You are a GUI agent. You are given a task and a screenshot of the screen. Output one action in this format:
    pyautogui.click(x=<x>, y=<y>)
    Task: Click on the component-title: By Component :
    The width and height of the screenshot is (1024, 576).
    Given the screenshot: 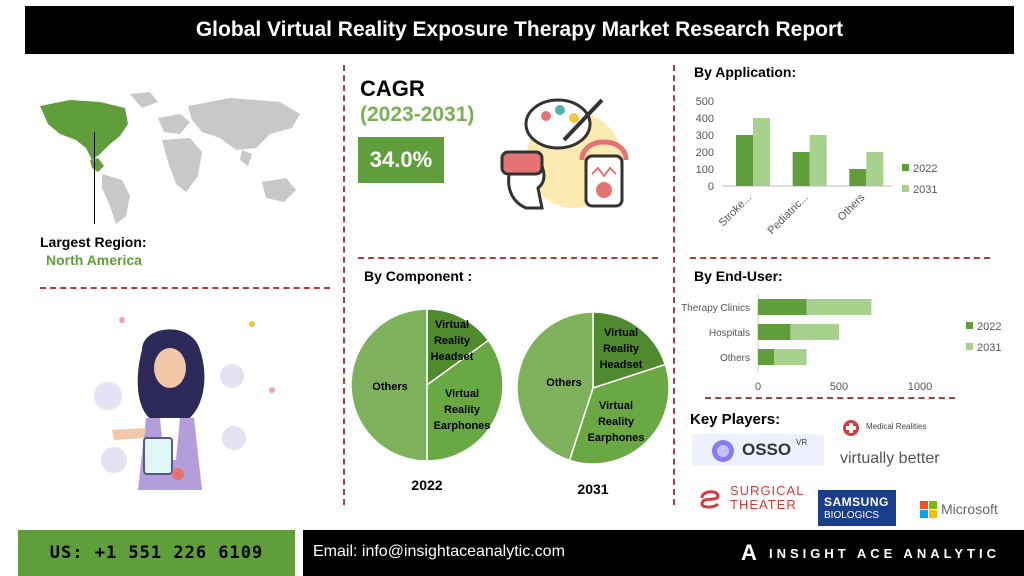 What is the action you would take?
    pyautogui.click(x=418, y=276)
    